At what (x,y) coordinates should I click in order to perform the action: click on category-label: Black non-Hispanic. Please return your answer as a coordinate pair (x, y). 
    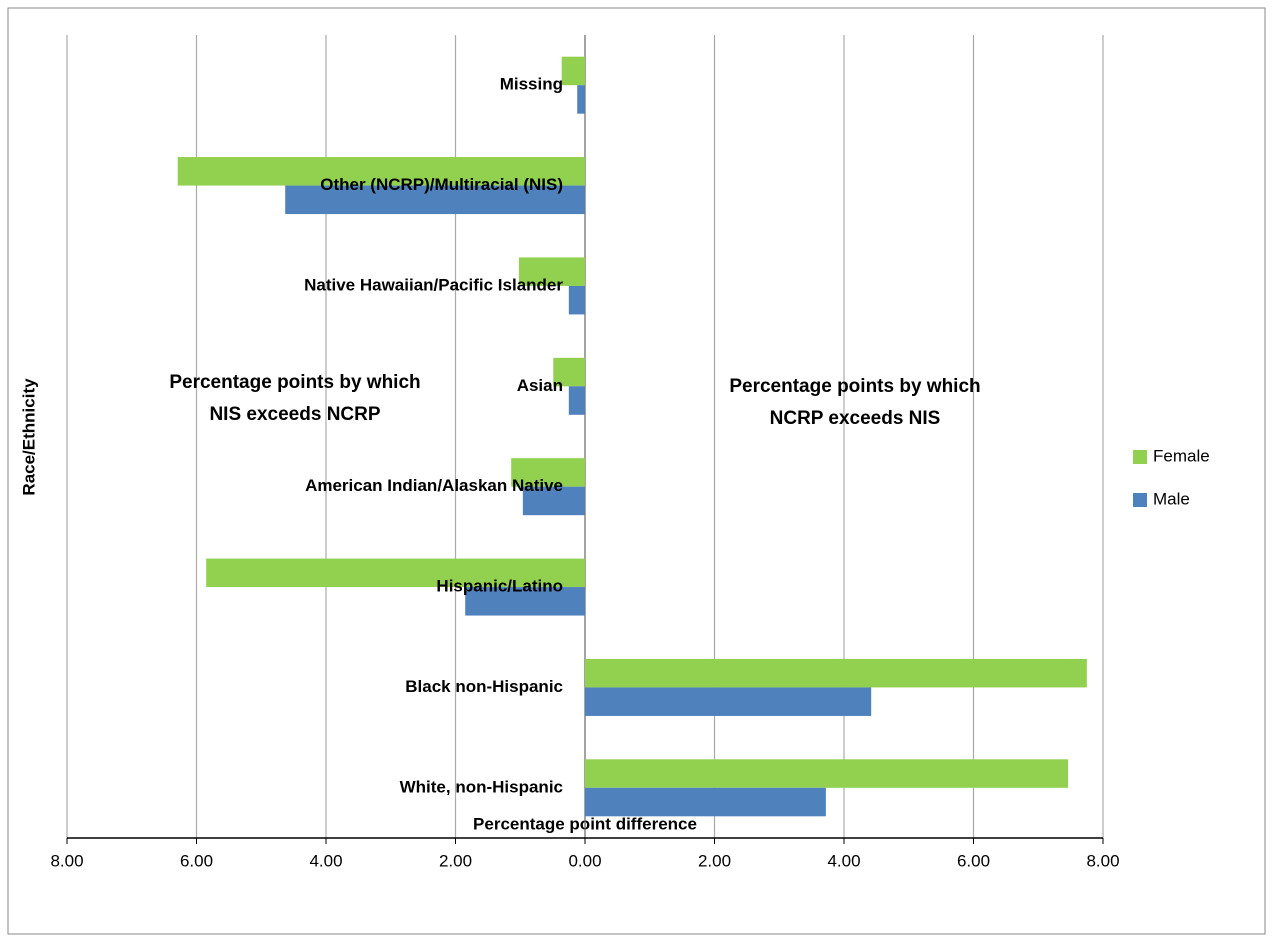
    Looking at the image, I should click on (484, 686).